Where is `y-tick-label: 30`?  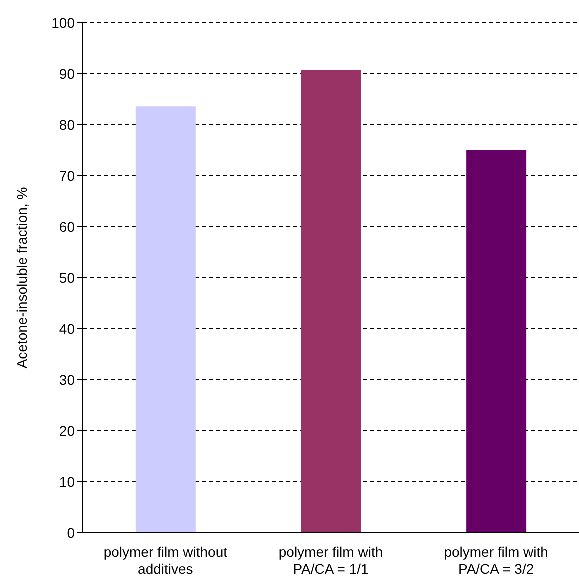
y-tick-label: 30 is located at coordinates (67, 380).